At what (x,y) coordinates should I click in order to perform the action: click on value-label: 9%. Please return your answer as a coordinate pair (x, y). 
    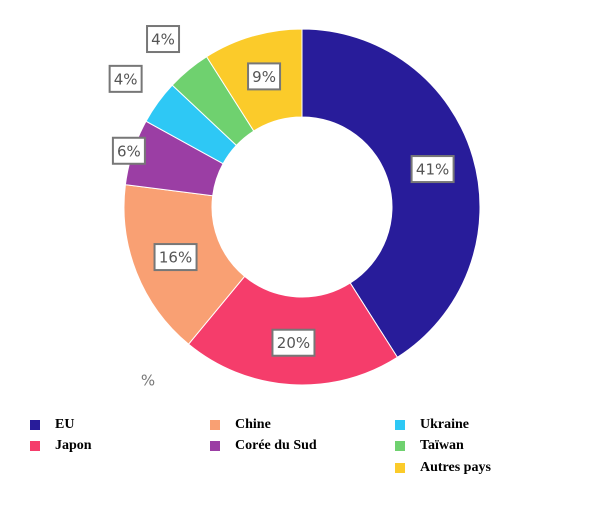
    Looking at the image, I should click on (264, 77).